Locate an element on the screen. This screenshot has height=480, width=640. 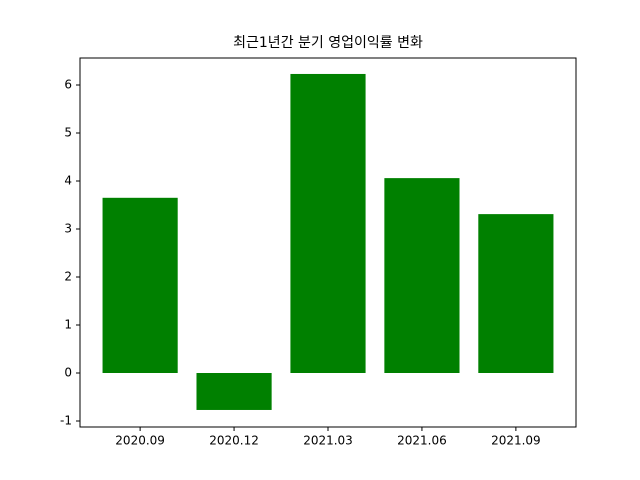
y-tick-label: 0 is located at coordinates (68, 373).